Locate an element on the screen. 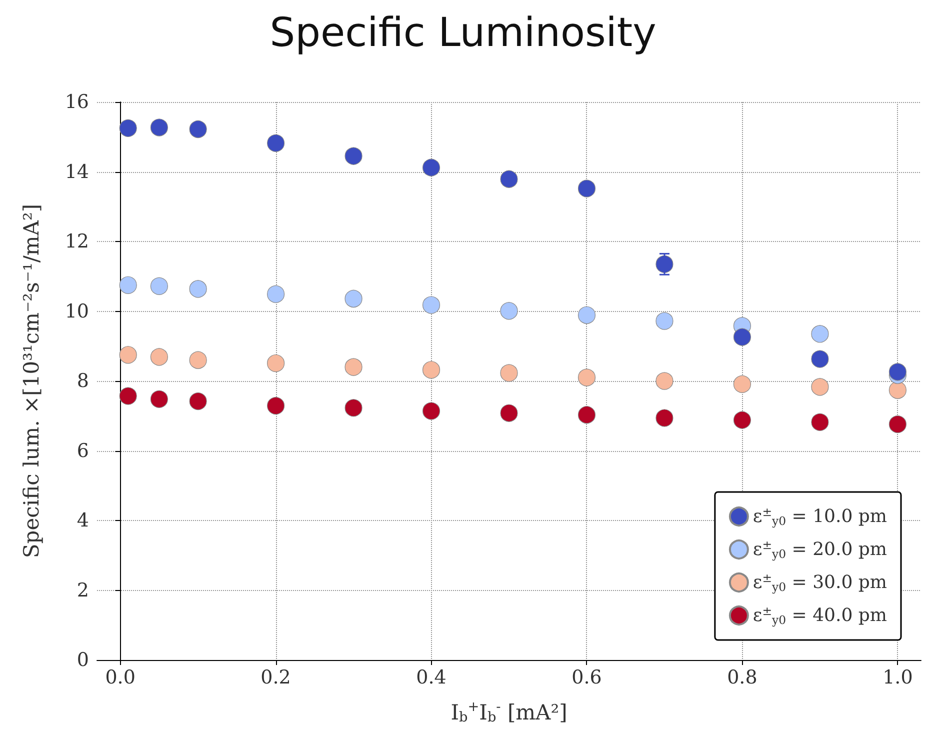 The width and height of the screenshot is (926, 742). y-tick-label: 6 is located at coordinates (82, 451).